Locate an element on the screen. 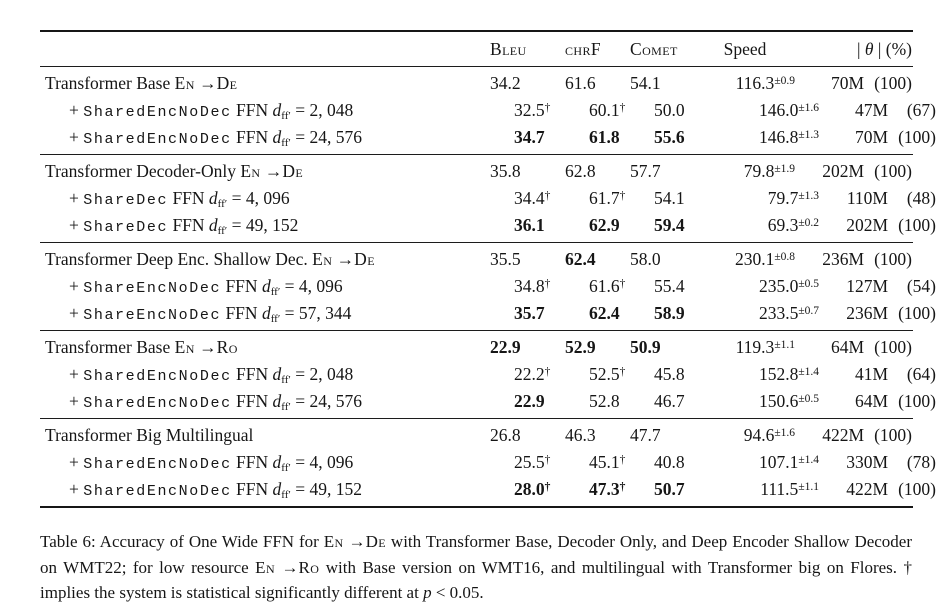  speed-stddev: ±1.1 is located at coordinates (784, 345).